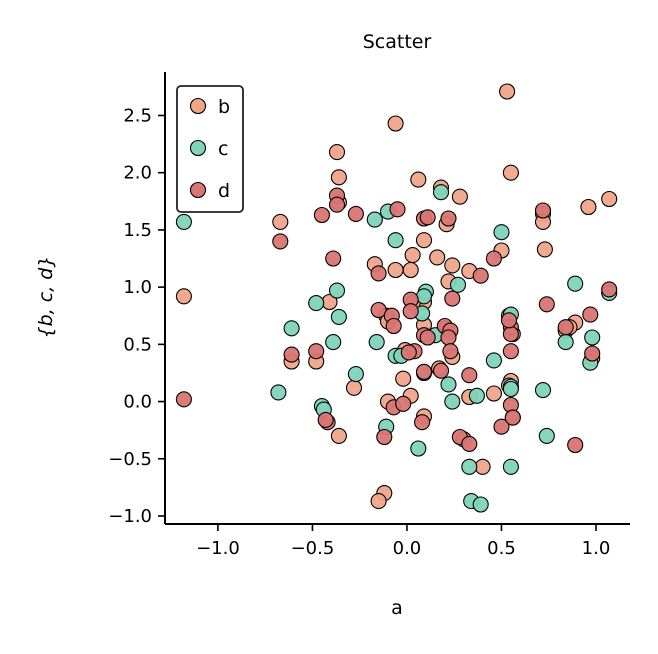  What do you see at coordinates (407, 548) in the screenshot?
I see `x-tick-label-2: 0.0` at bounding box center [407, 548].